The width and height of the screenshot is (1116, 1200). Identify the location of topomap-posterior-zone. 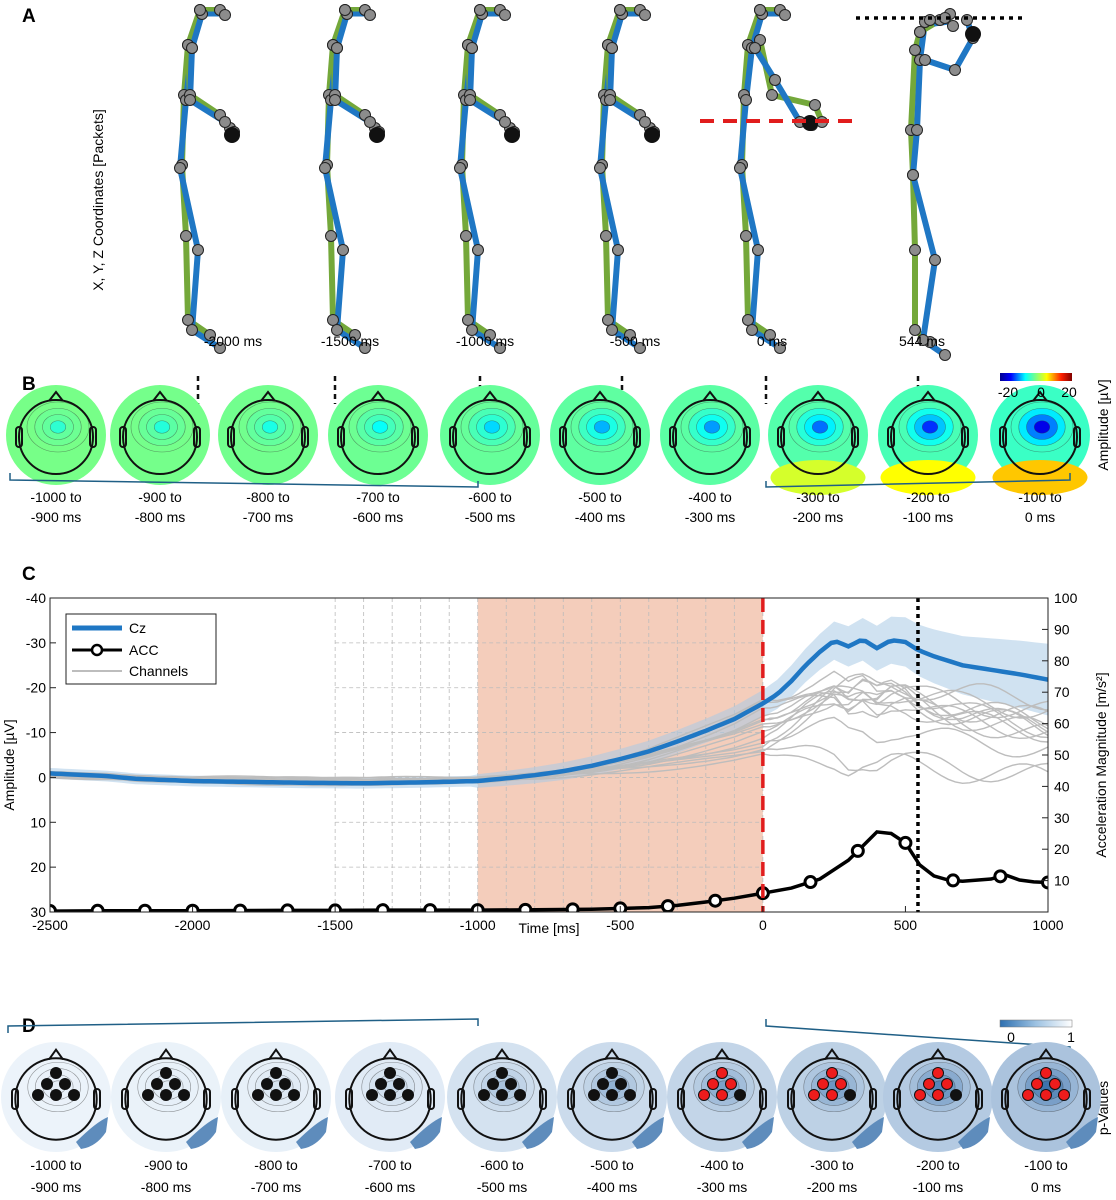
(1040, 477).